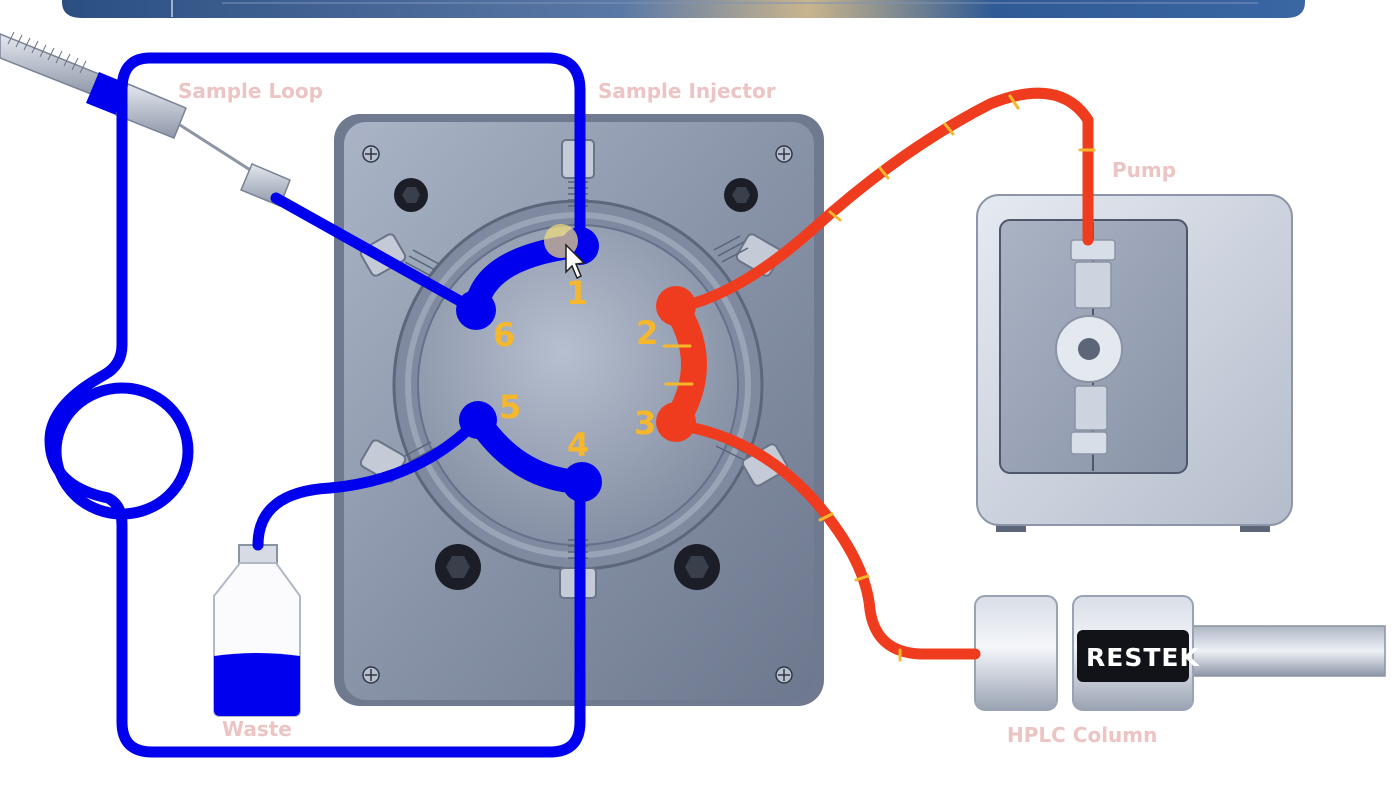 This screenshot has width=1394, height=792. What do you see at coordinates (578, 445) in the screenshot?
I see `port-4-label: 4` at bounding box center [578, 445].